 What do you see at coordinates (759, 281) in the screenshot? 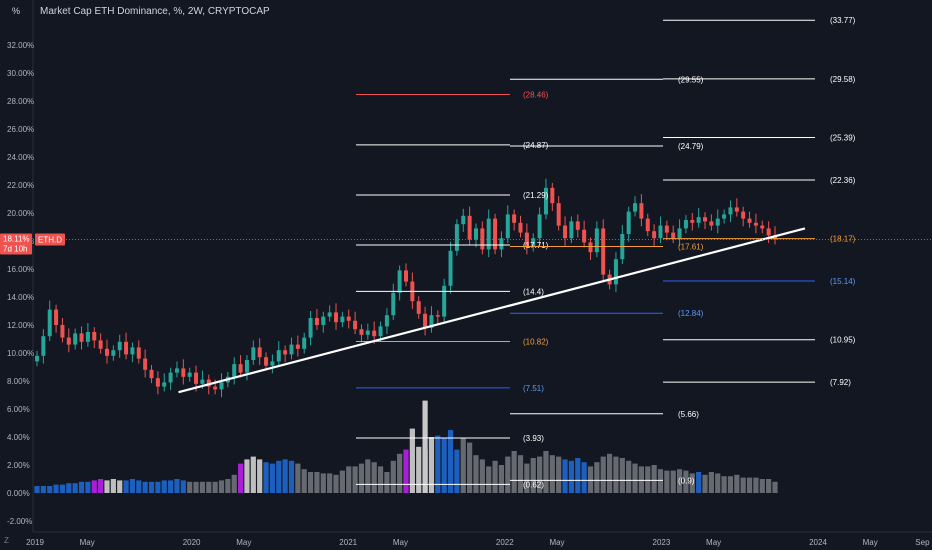
I see `price-level: (15.14)` at bounding box center [759, 281].